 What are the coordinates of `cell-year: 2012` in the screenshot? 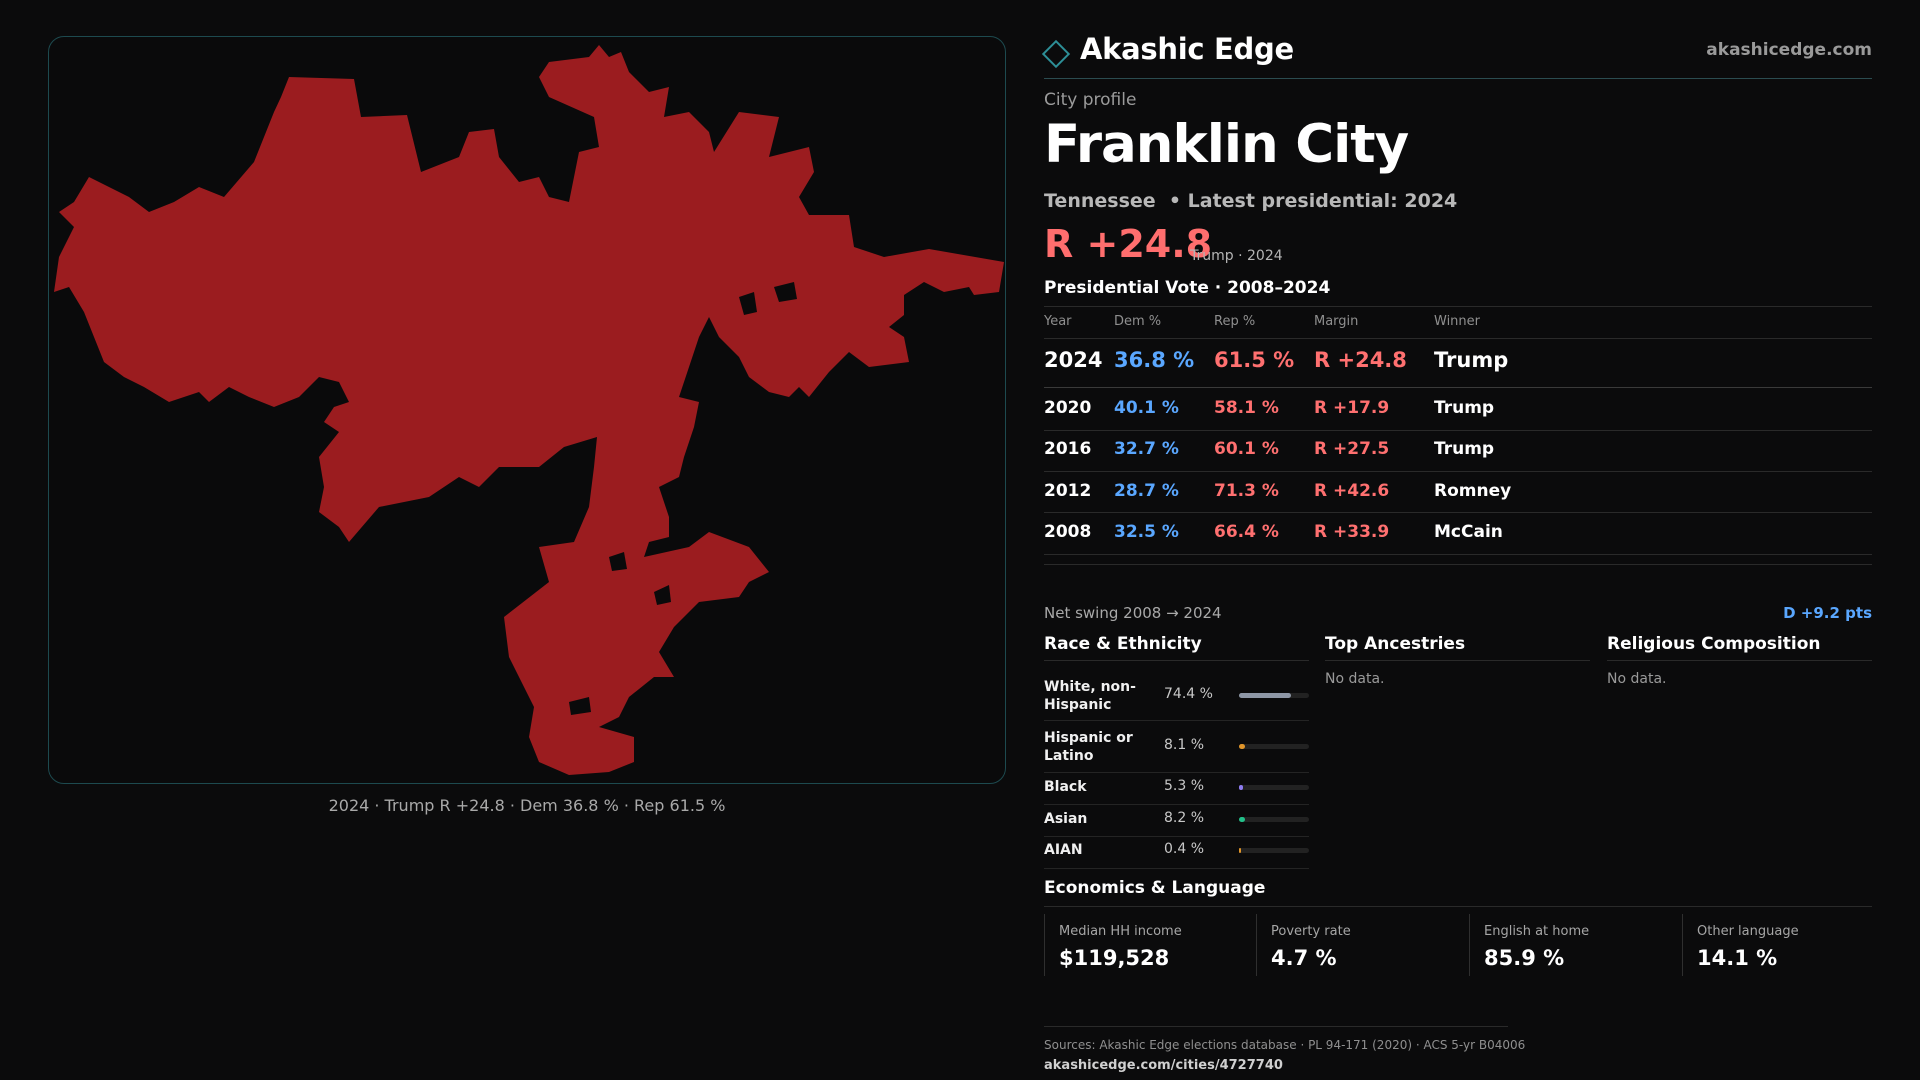 It's located at (1068, 491).